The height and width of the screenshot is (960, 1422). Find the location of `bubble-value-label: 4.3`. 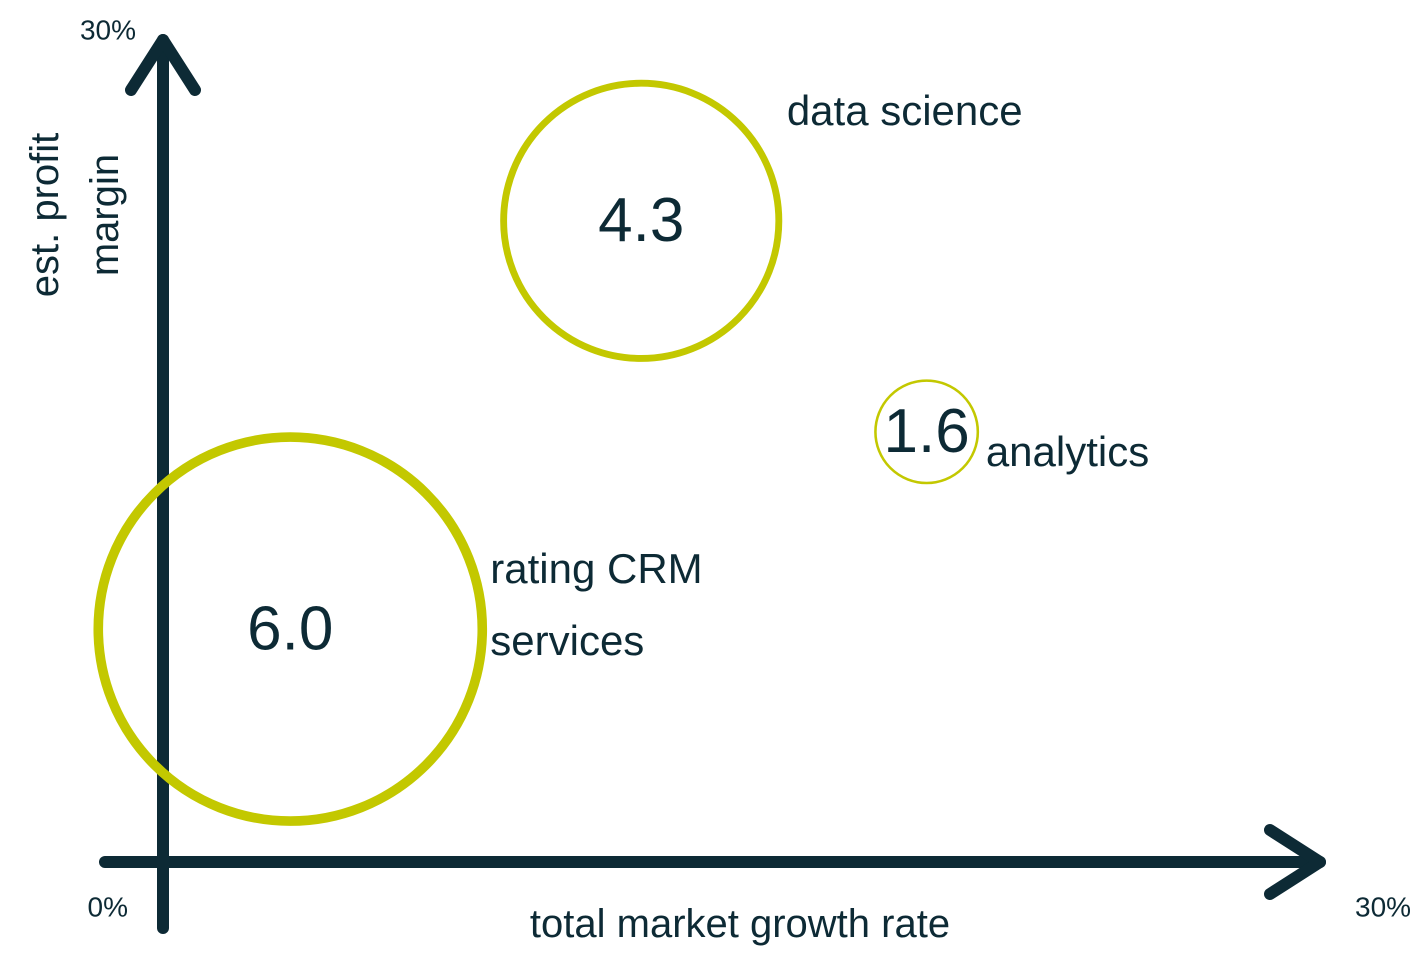

bubble-value-label: 4.3 is located at coordinates (641, 220).